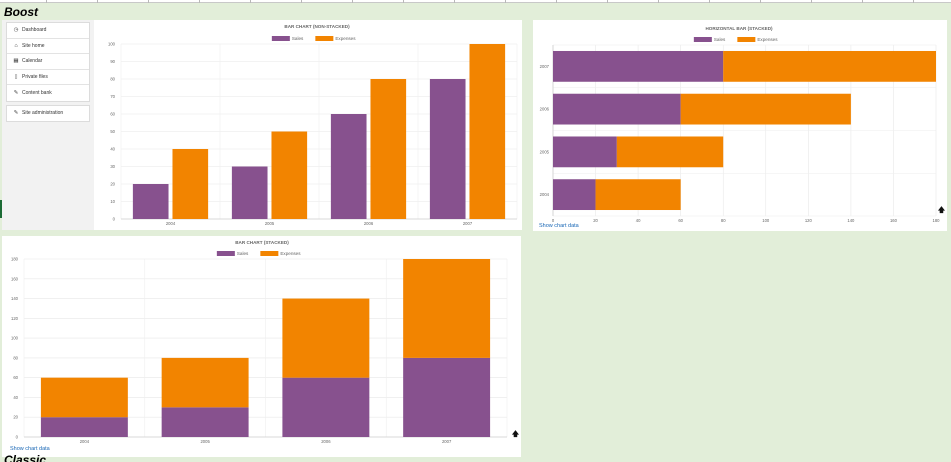 Image resolution: width=951 pixels, height=462 pixels. Describe the element at coordinates (680, 220) in the screenshot. I see `x-tick-label: 60` at that location.